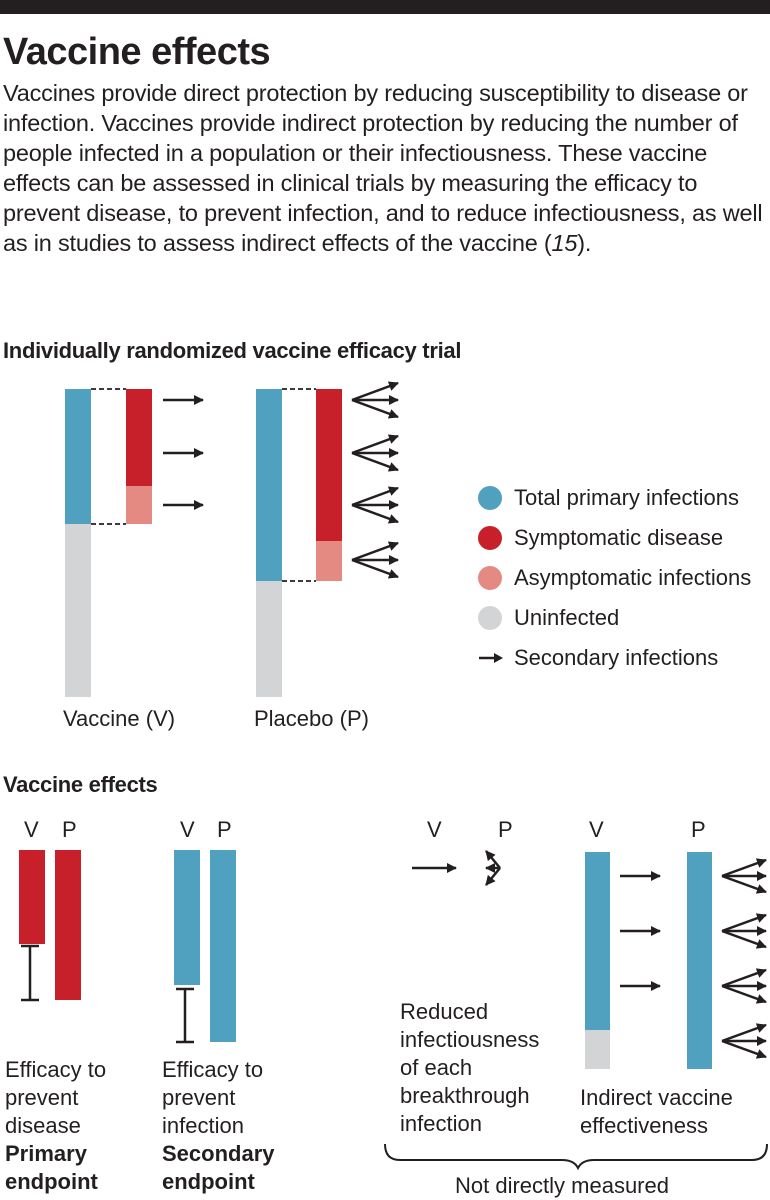 This screenshot has width=770, height=1200. I want to click on legend-label: Asymptomatic infections, so click(633, 577).